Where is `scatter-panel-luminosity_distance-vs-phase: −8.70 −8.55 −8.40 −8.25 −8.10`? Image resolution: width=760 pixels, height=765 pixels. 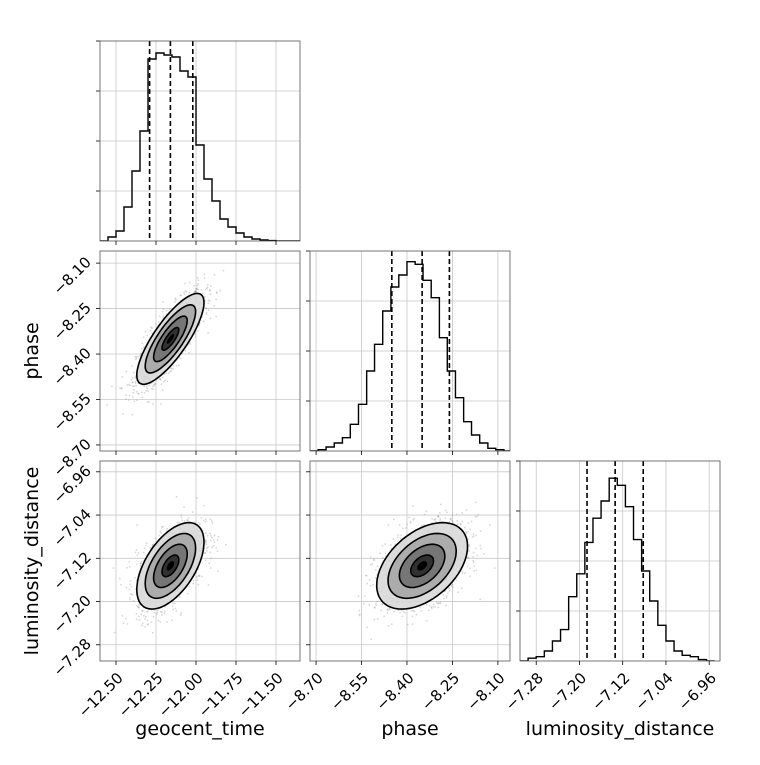
scatter-panel-luminosity_distance-vs-phase: −8.70 −8.55 −8.40 −8.25 −8.10 is located at coordinates (396, 587).